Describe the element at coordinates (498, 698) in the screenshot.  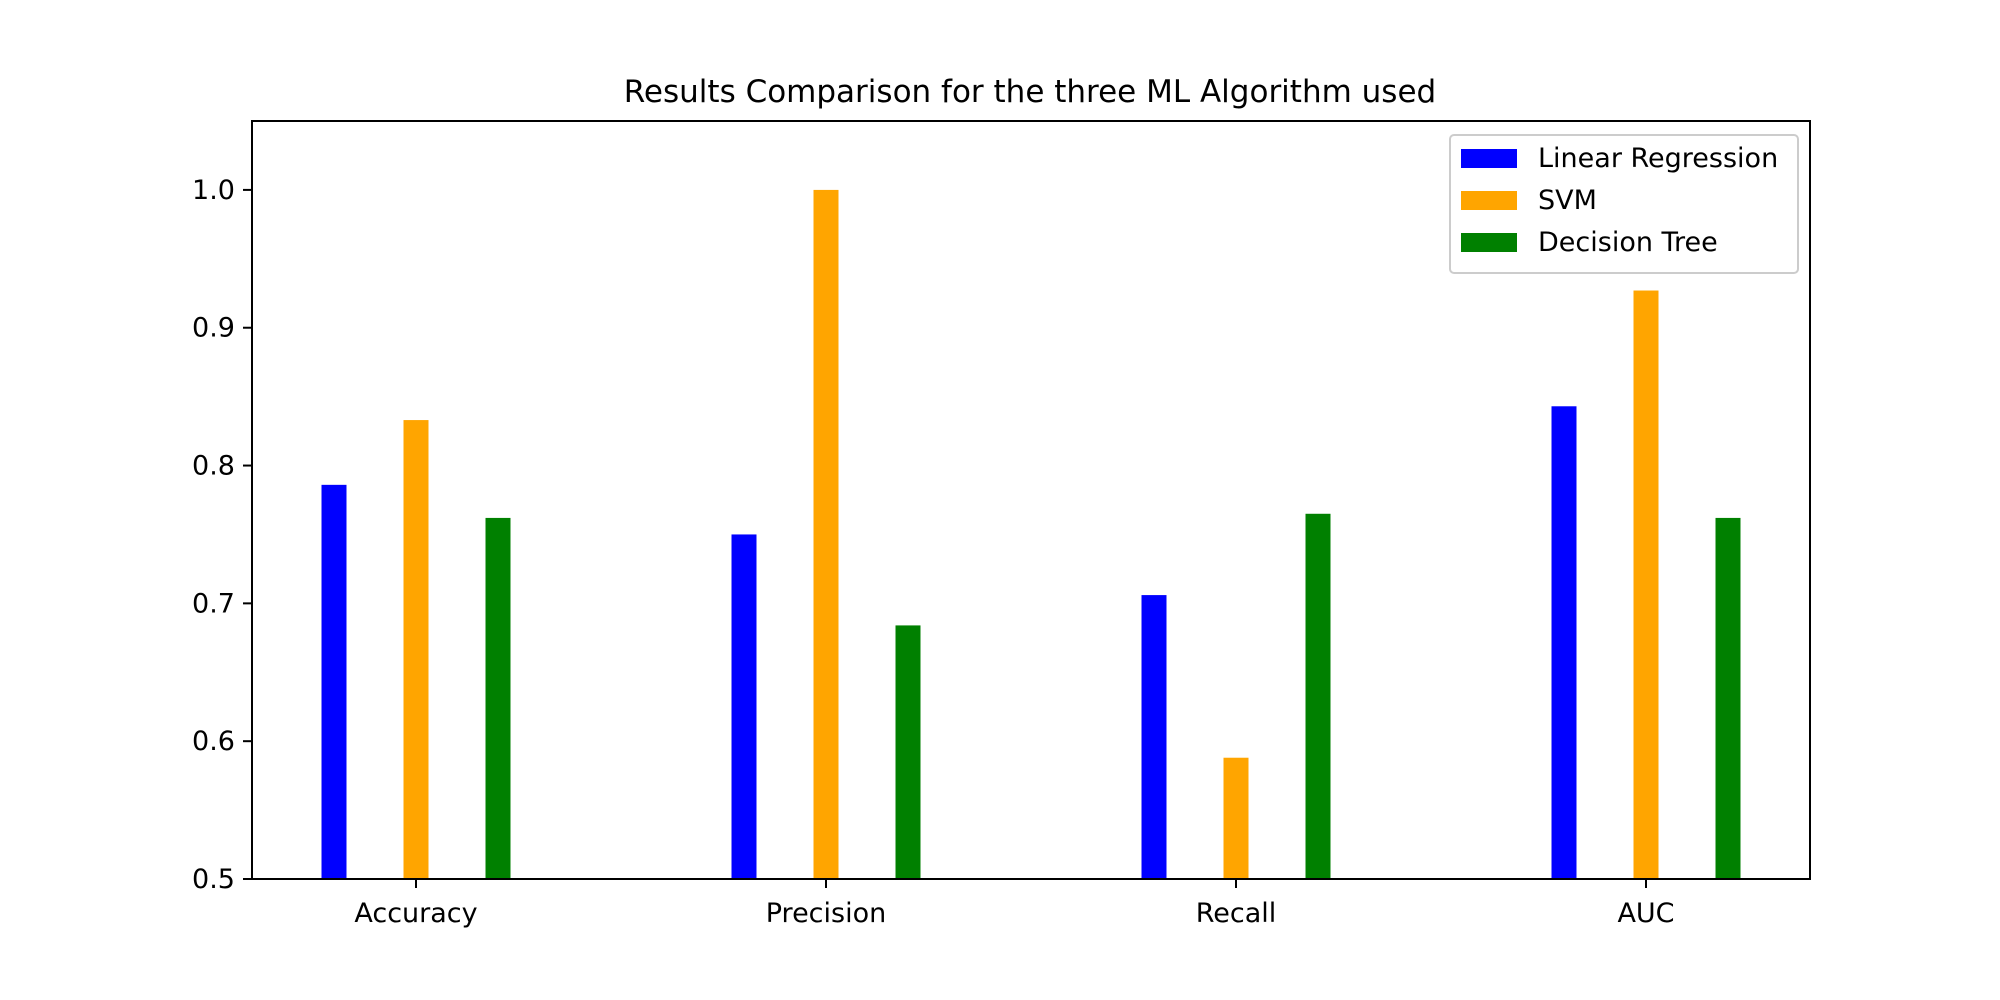
I see `bar-decision-tree-accuracy` at that location.